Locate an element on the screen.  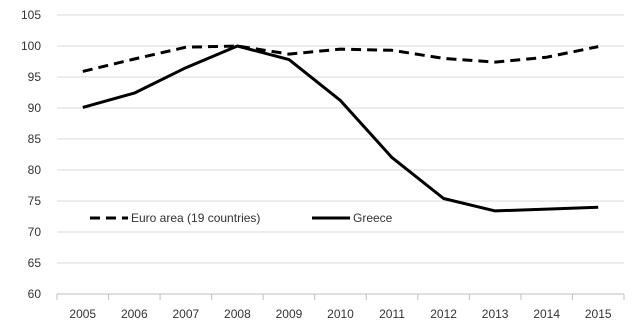
x-tick-label: 2013 is located at coordinates (495, 314).